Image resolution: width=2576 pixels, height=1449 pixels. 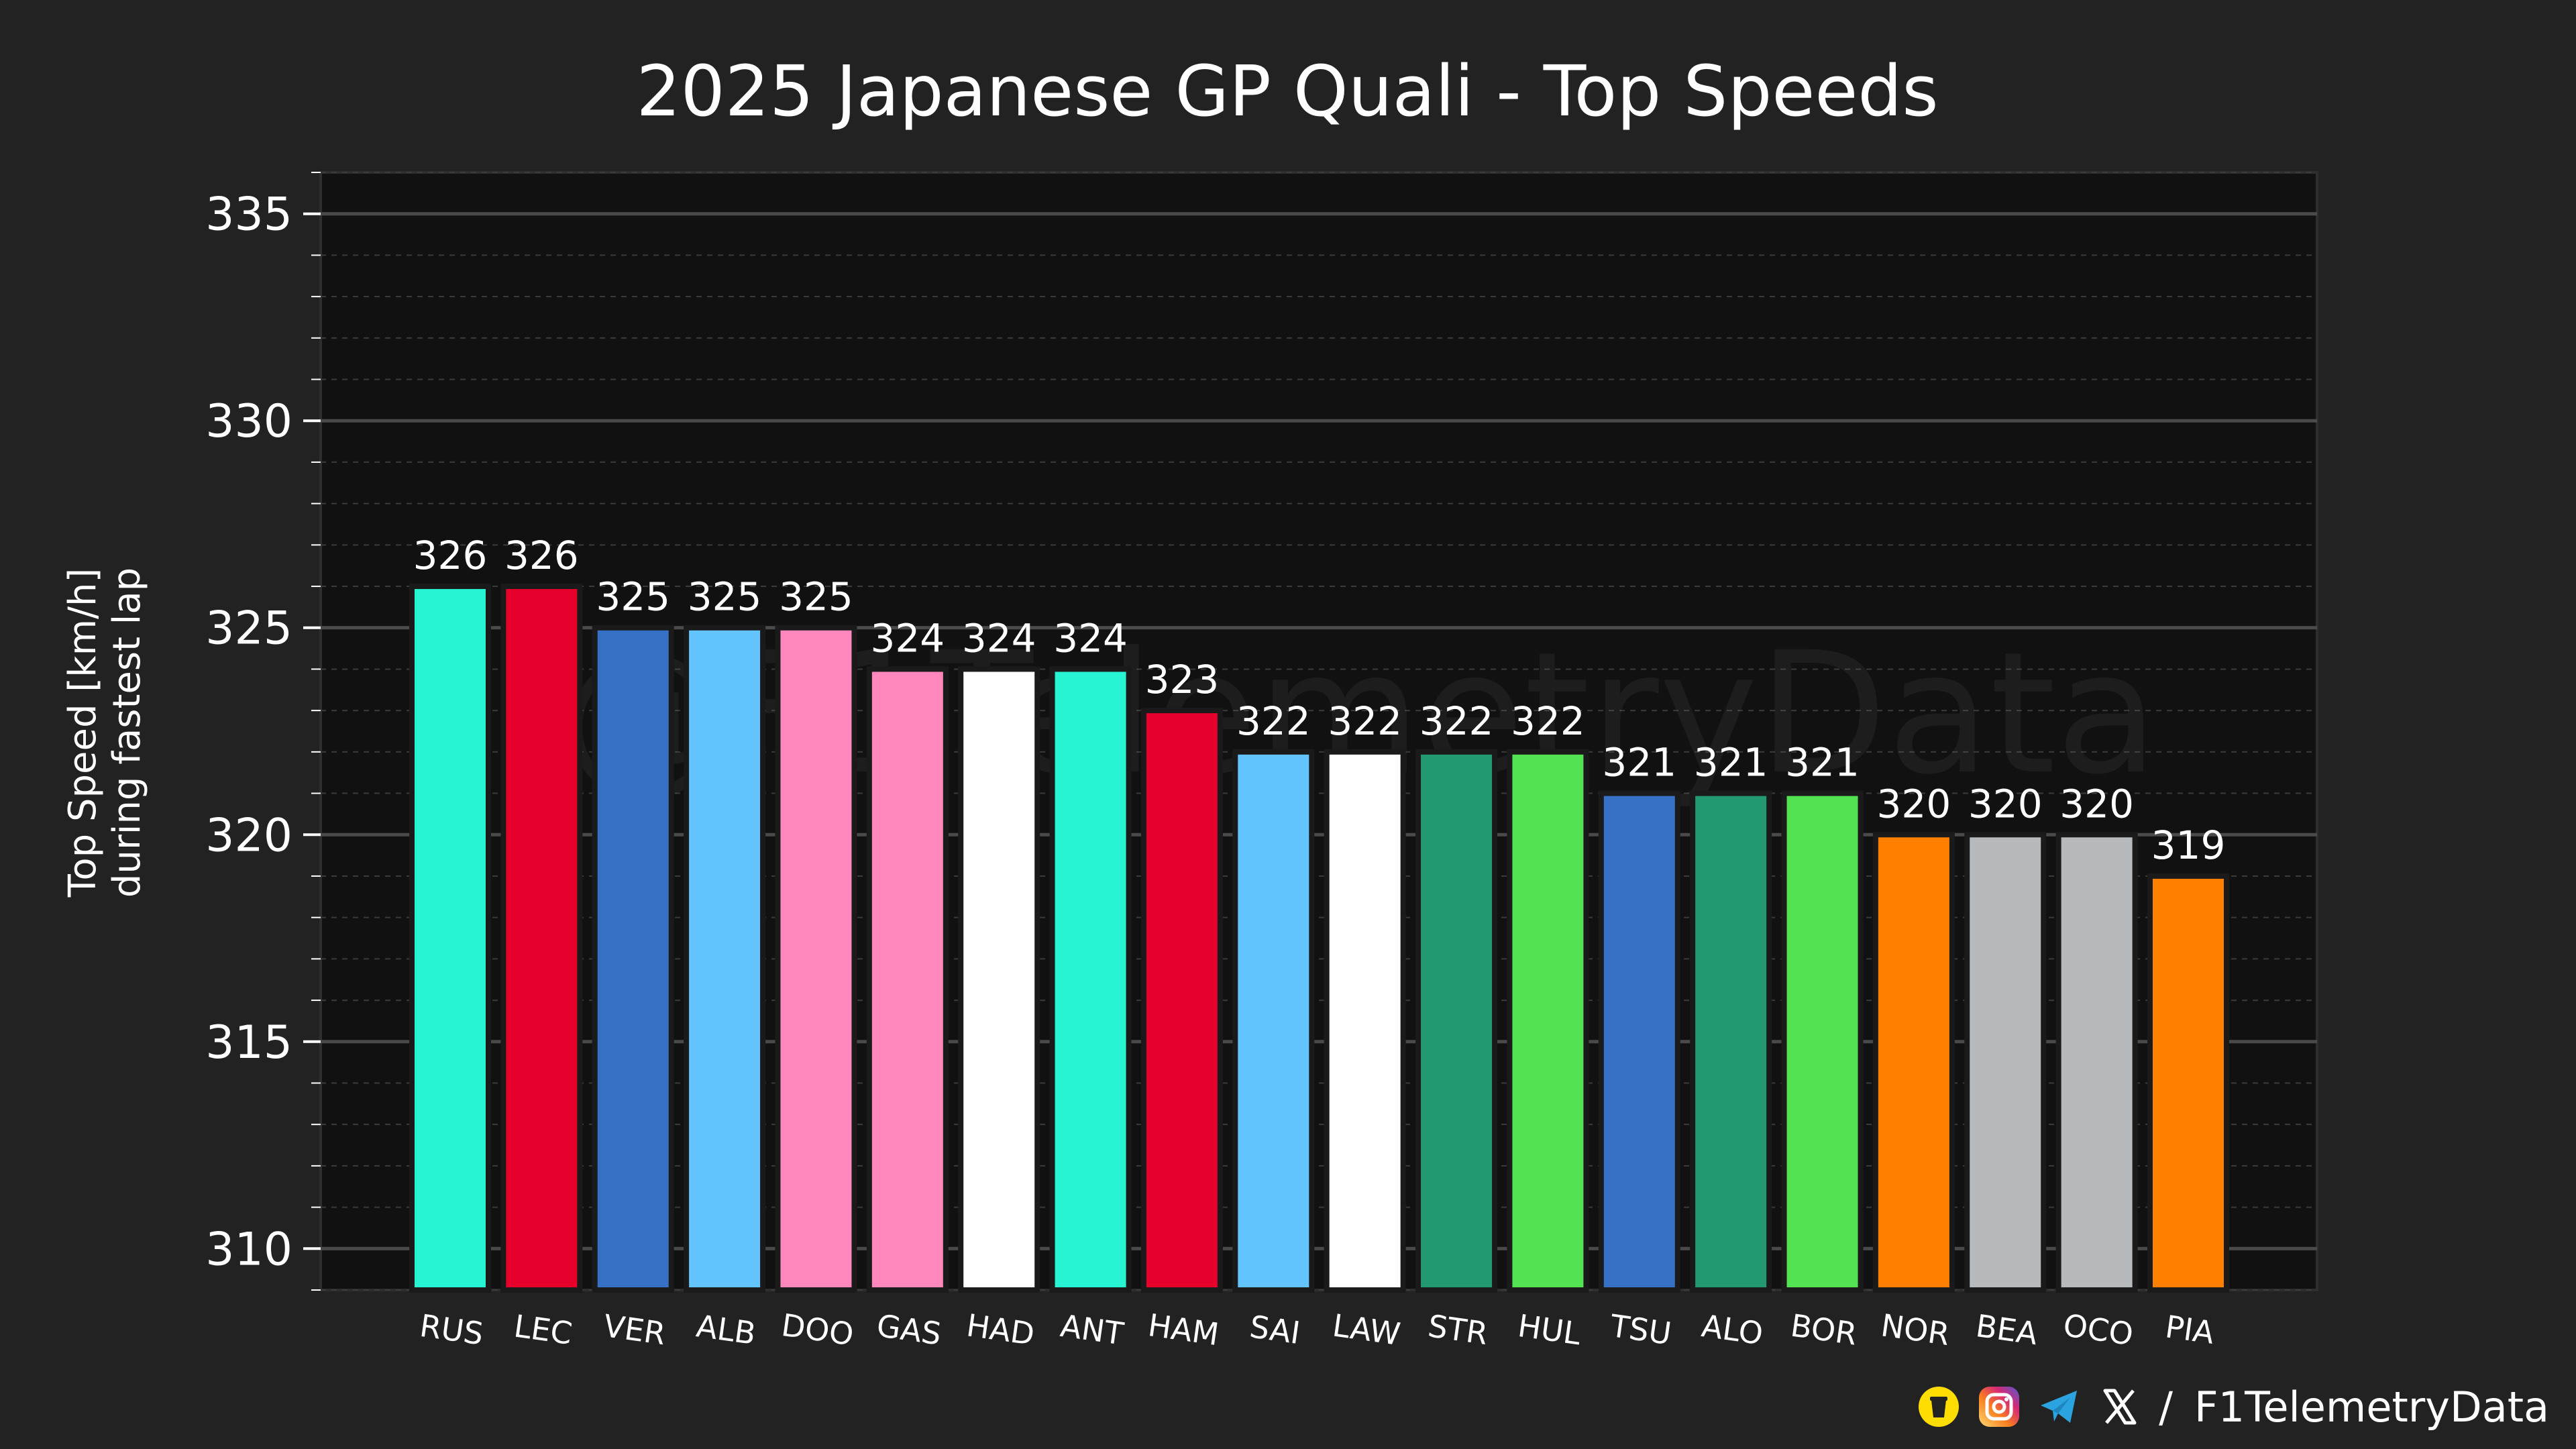 What do you see at coordinates (1915, 1329) in the screenshot?
I see `x-tick-label: NOR` at bounding box center [1915, 1329].